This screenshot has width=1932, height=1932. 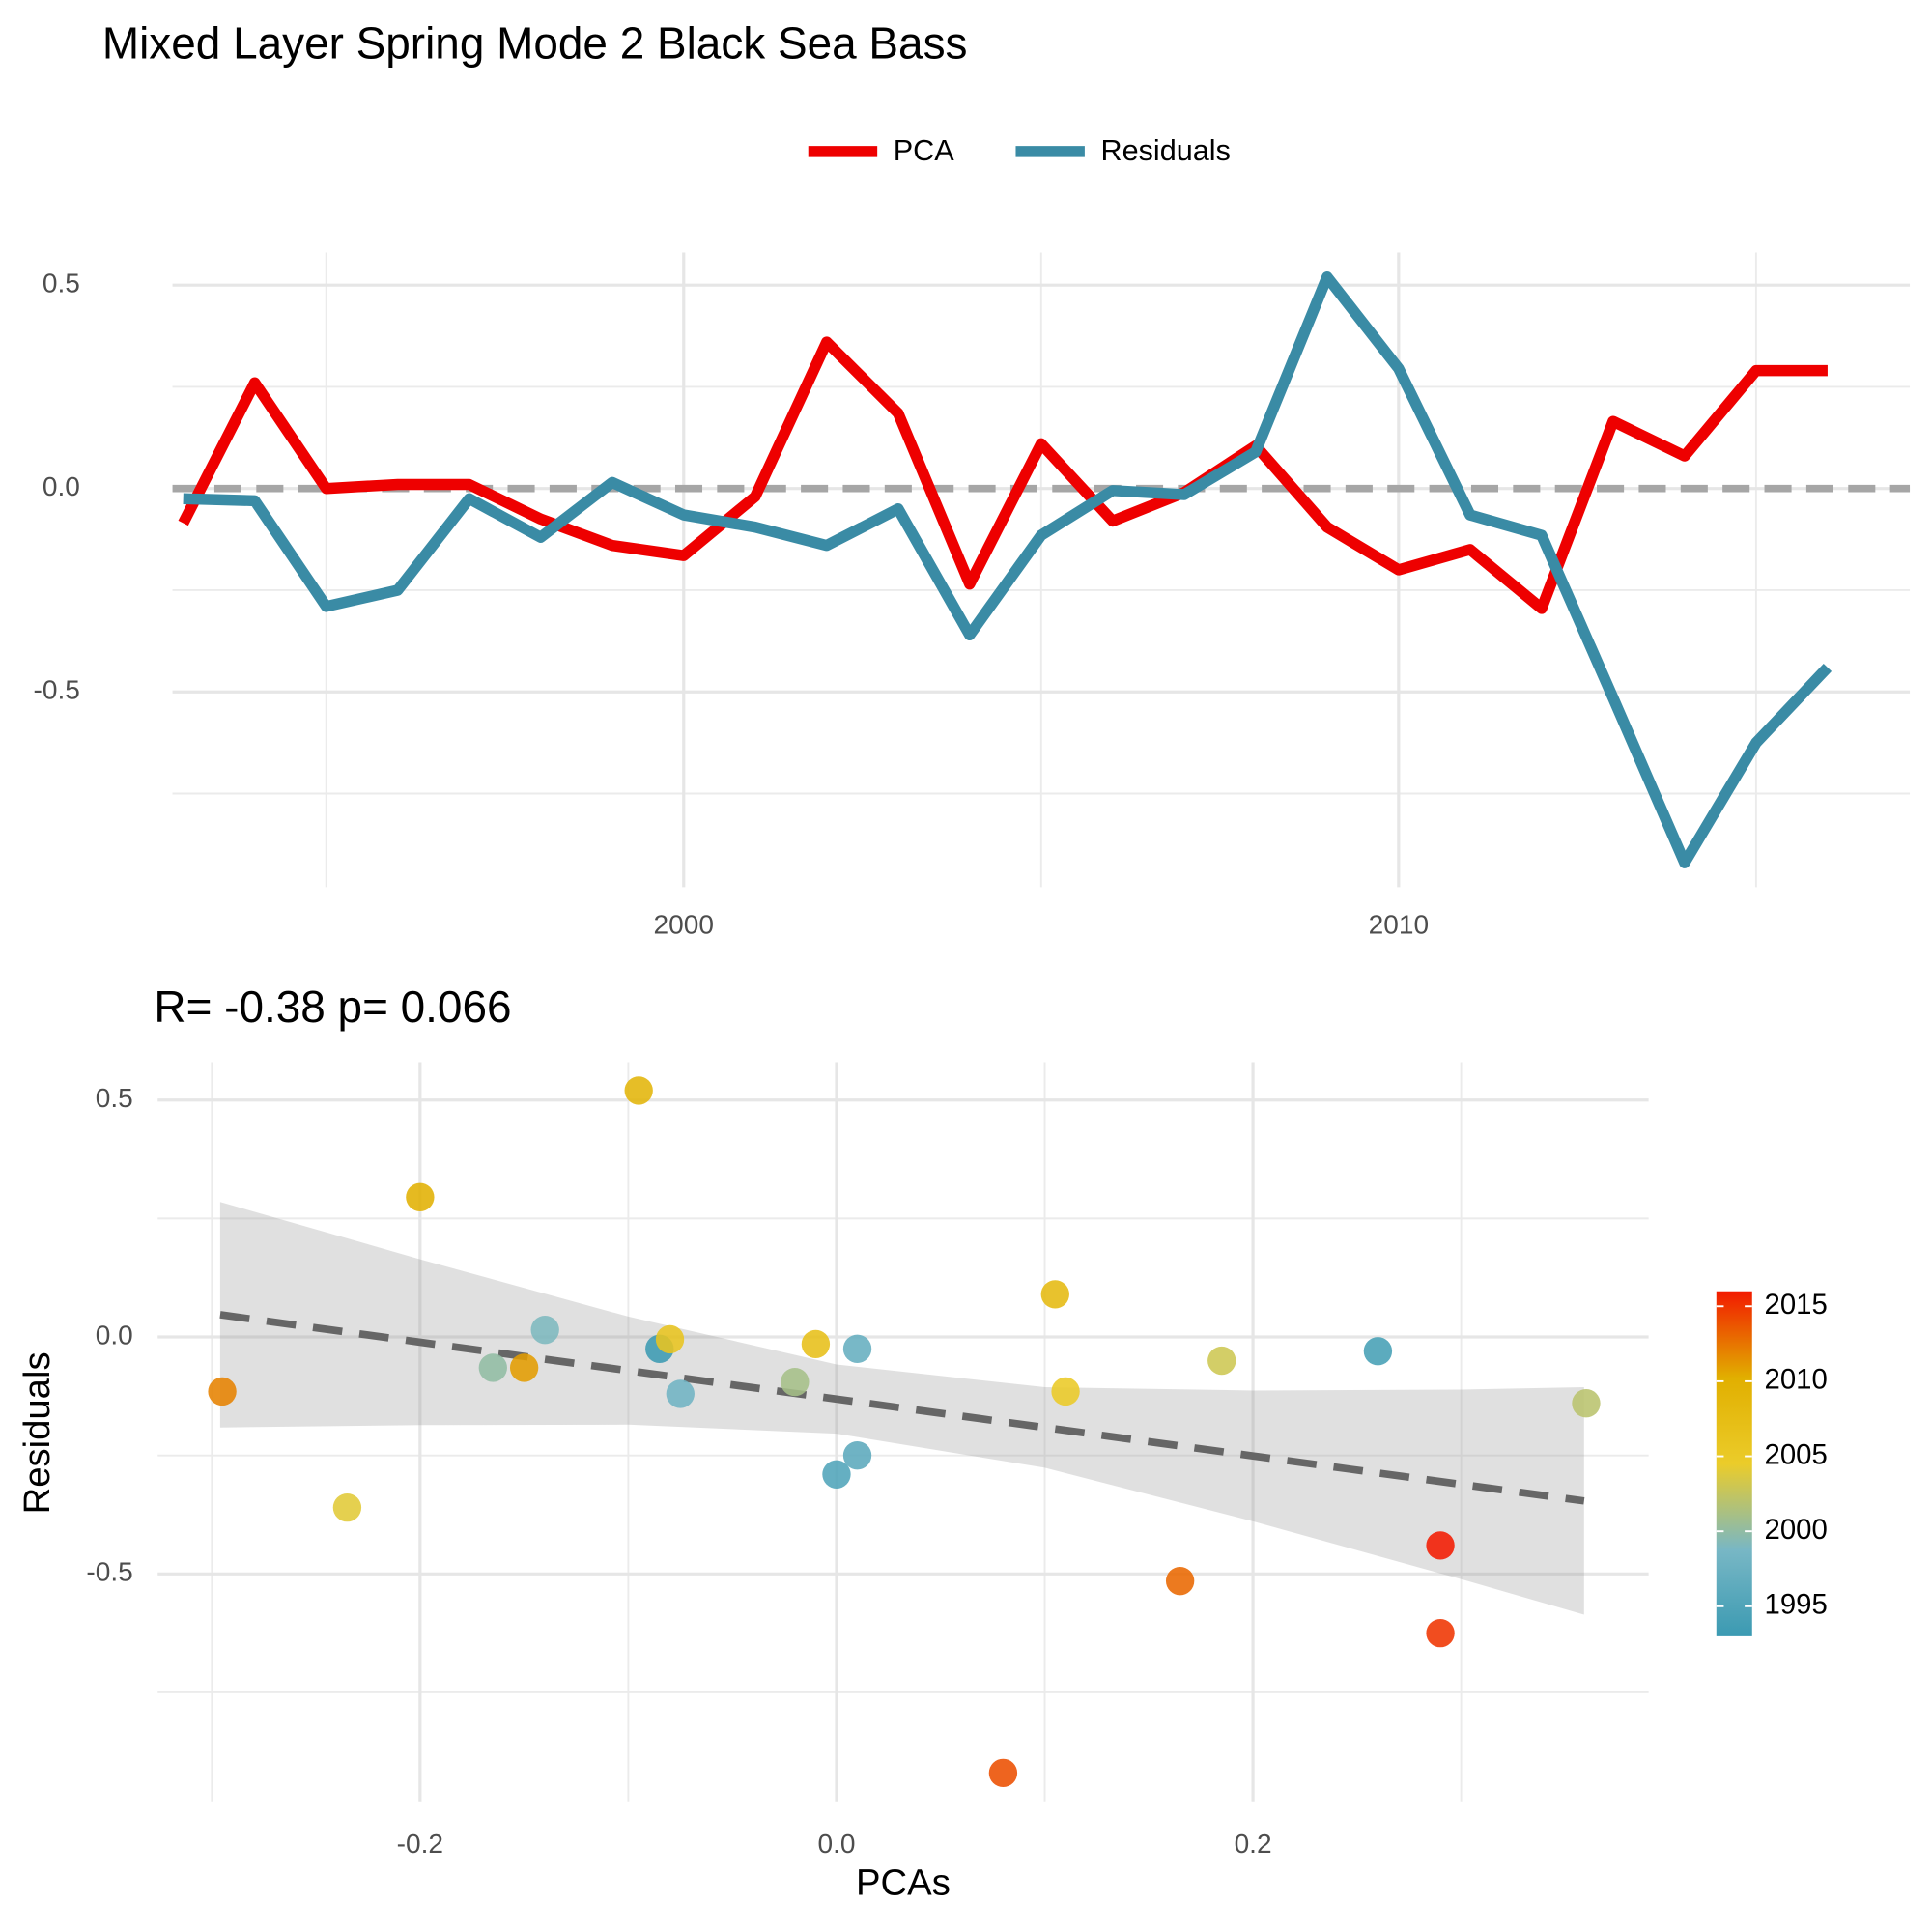 What do you see at coordinates (1165, 150) in the screenshot?
I see `legend-label: Residuals` at bounding box center [1165, 150].